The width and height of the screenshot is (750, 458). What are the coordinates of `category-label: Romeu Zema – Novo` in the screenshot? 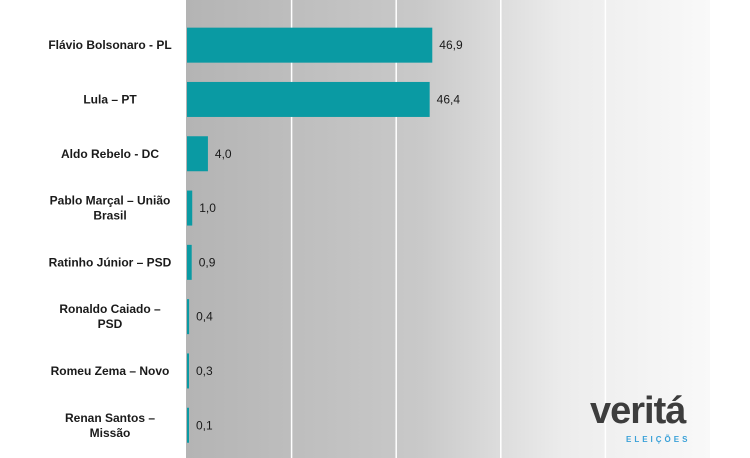 It's located at (110, 371).